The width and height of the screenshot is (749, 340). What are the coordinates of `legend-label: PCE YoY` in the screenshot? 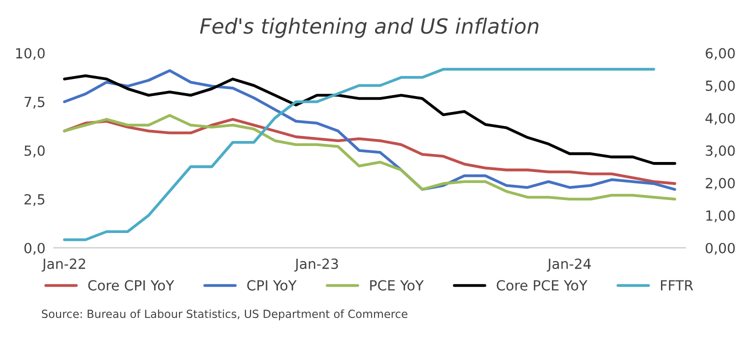 It's located at (397, 285).